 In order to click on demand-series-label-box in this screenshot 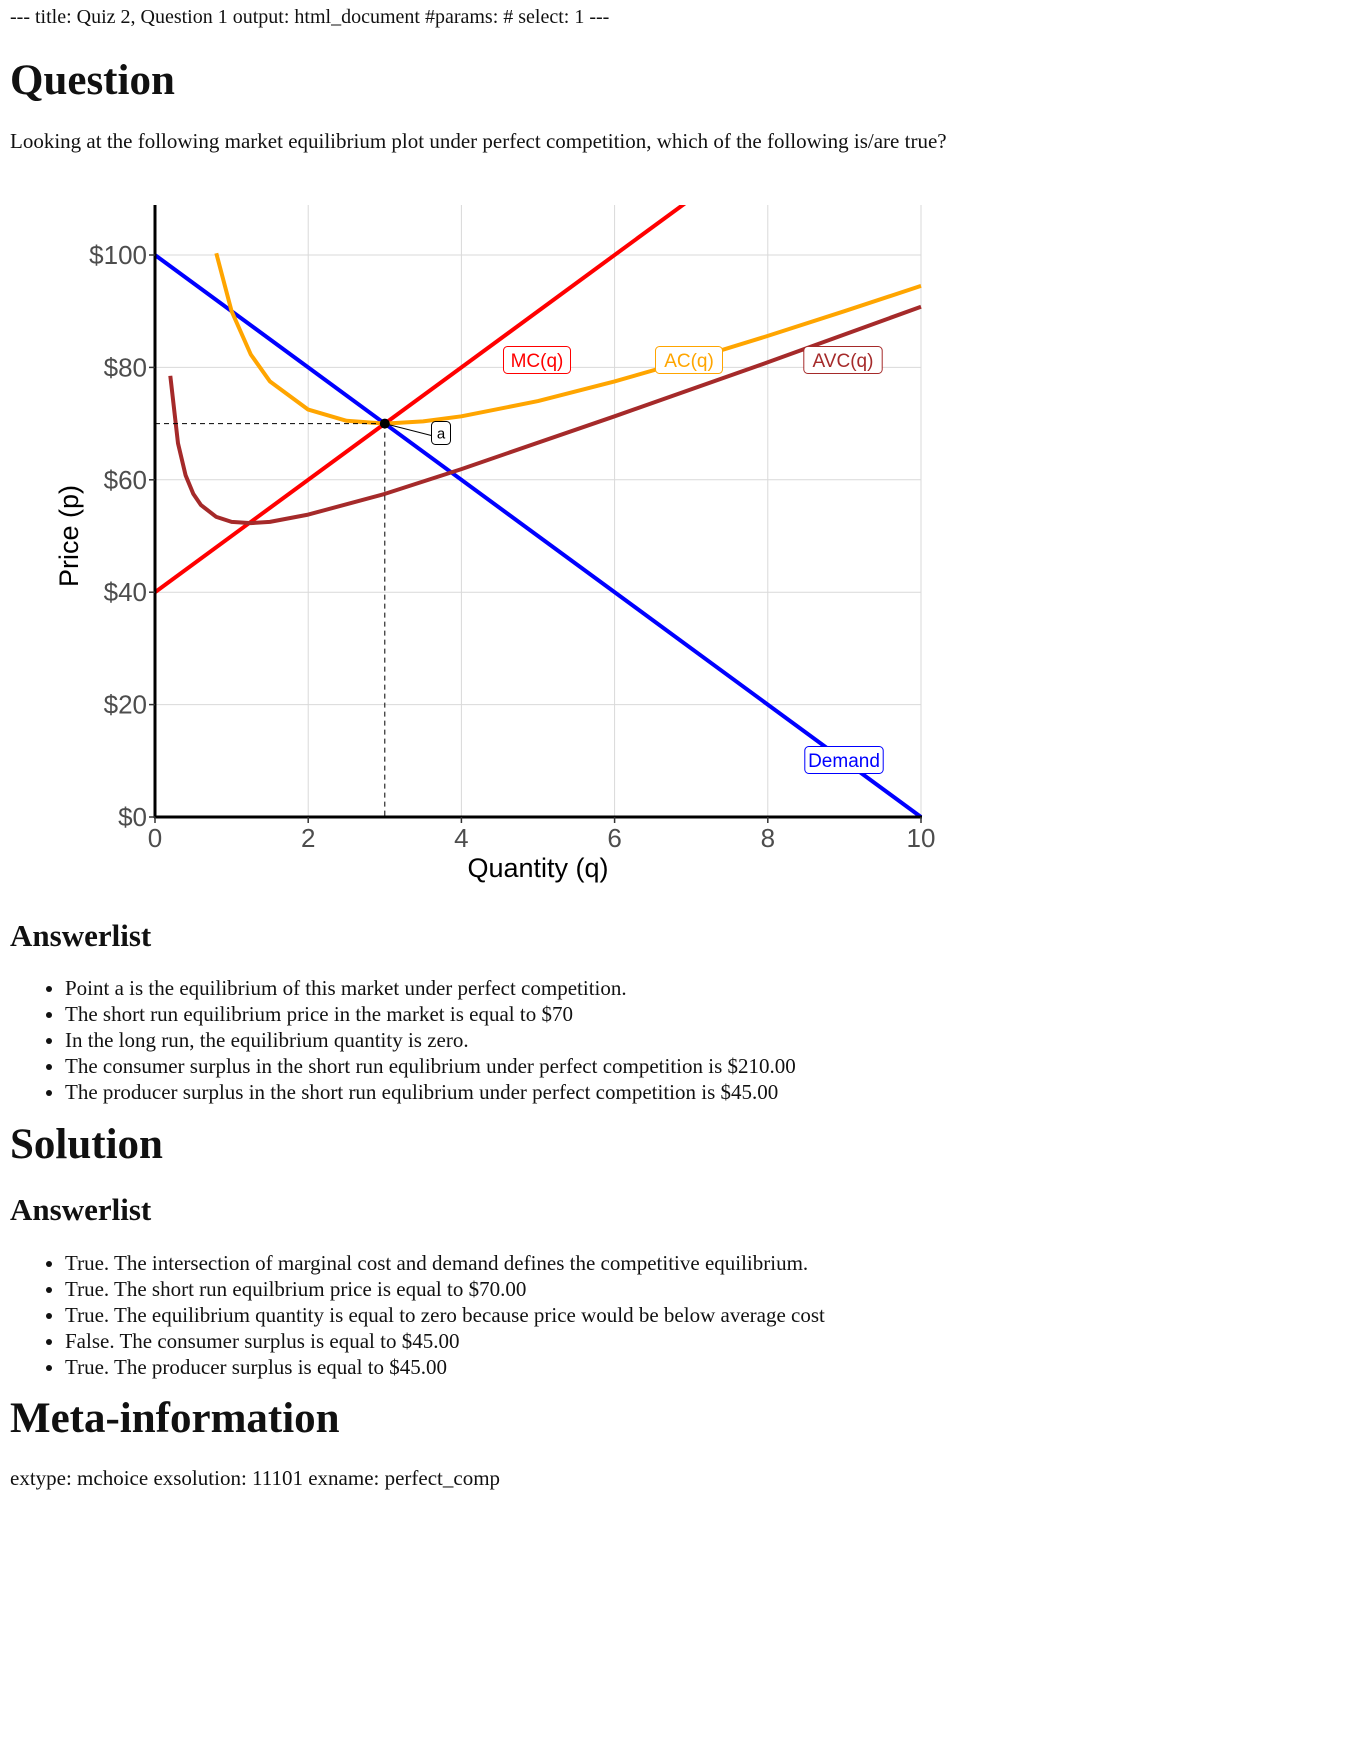, I will do `click(844, 760)`.